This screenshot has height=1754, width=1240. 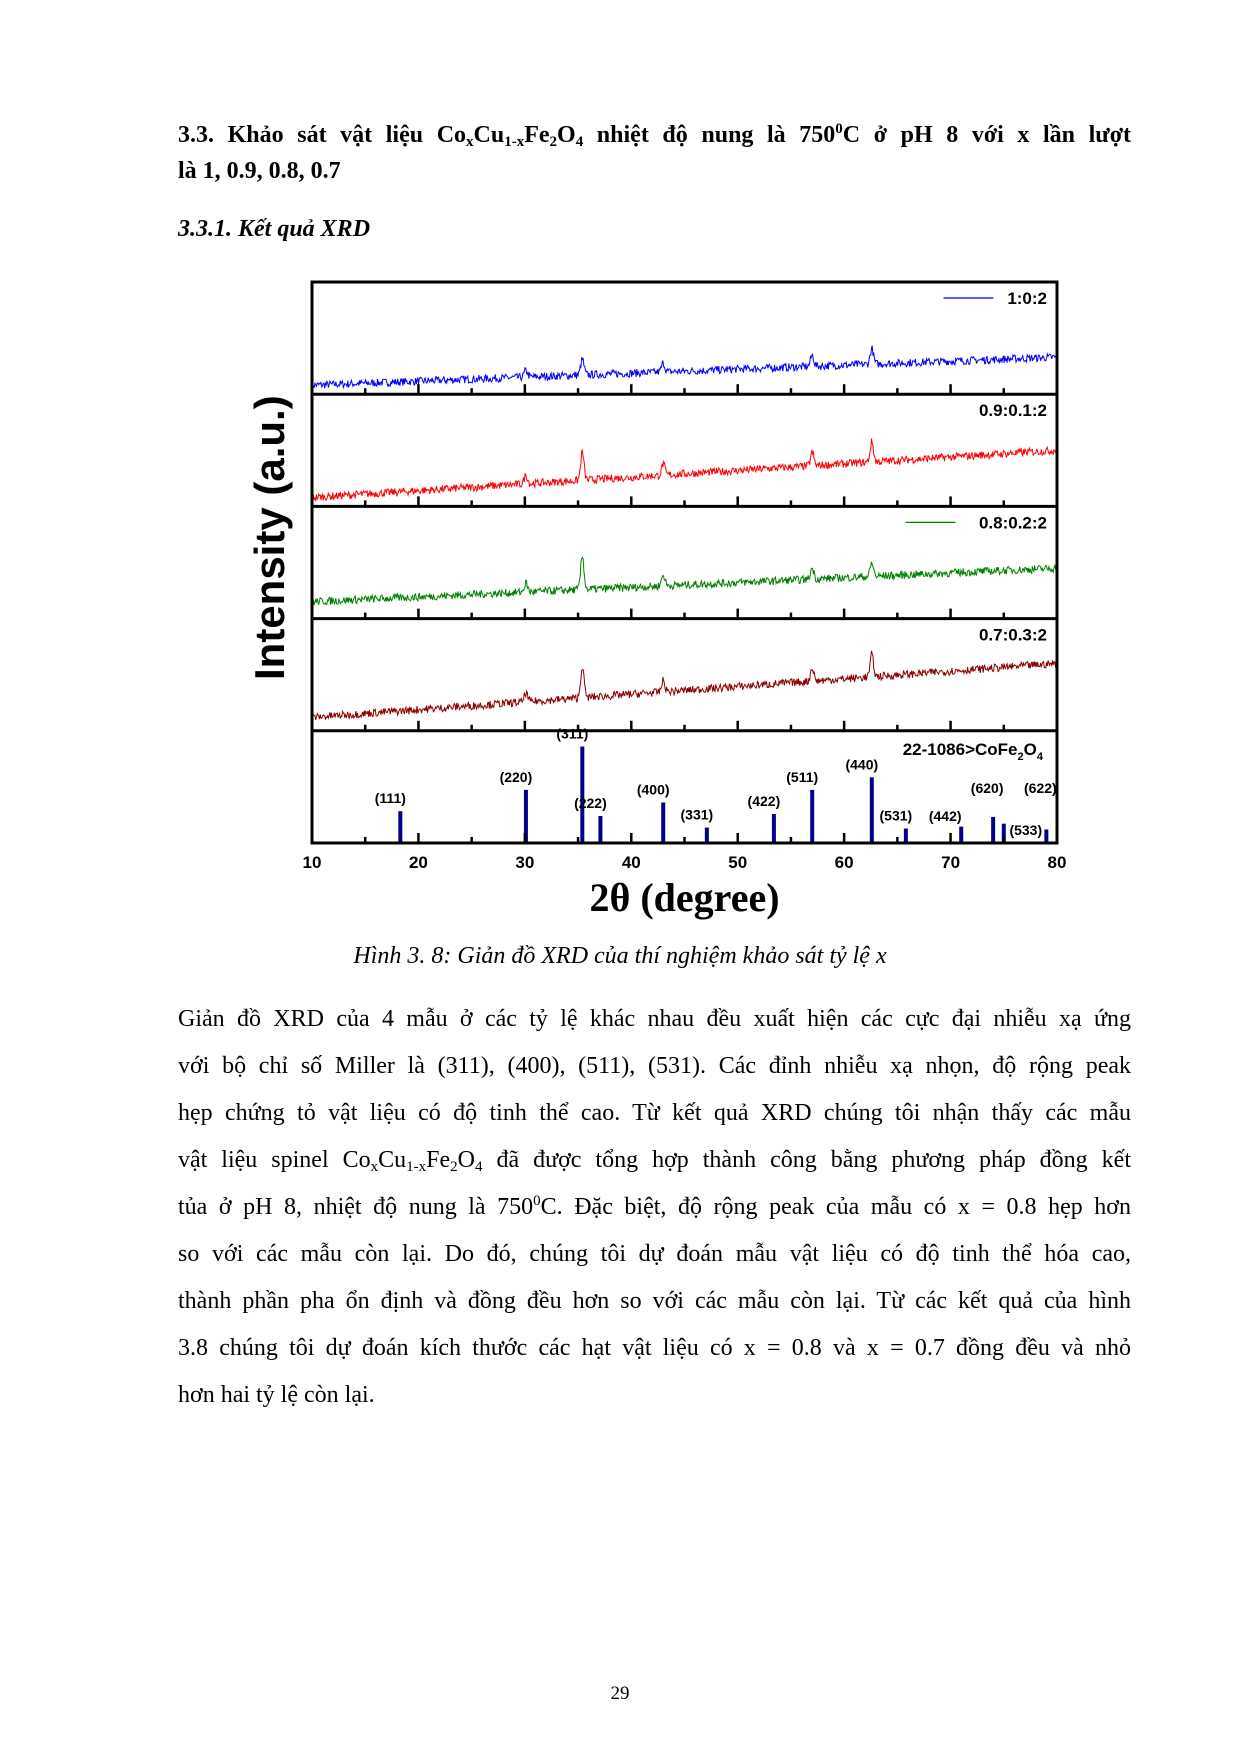 What do you see at coordinates (276, 1395) in the screenshot?
I see `paragraph-line: hơn hai tỷ lệ còn lại.` at bounding box center [276, 1395].